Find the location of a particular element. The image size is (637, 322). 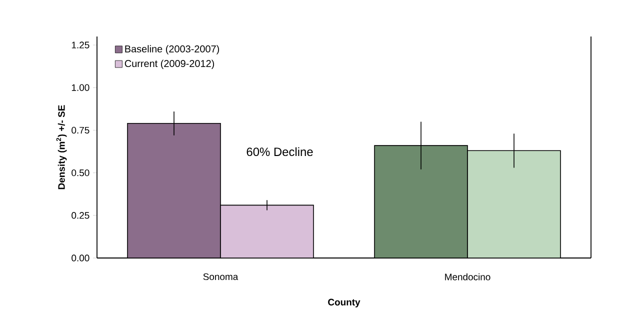

y-axis-title: Density (m$^{2}$) +/- SE is located at coordinates (61, 147).